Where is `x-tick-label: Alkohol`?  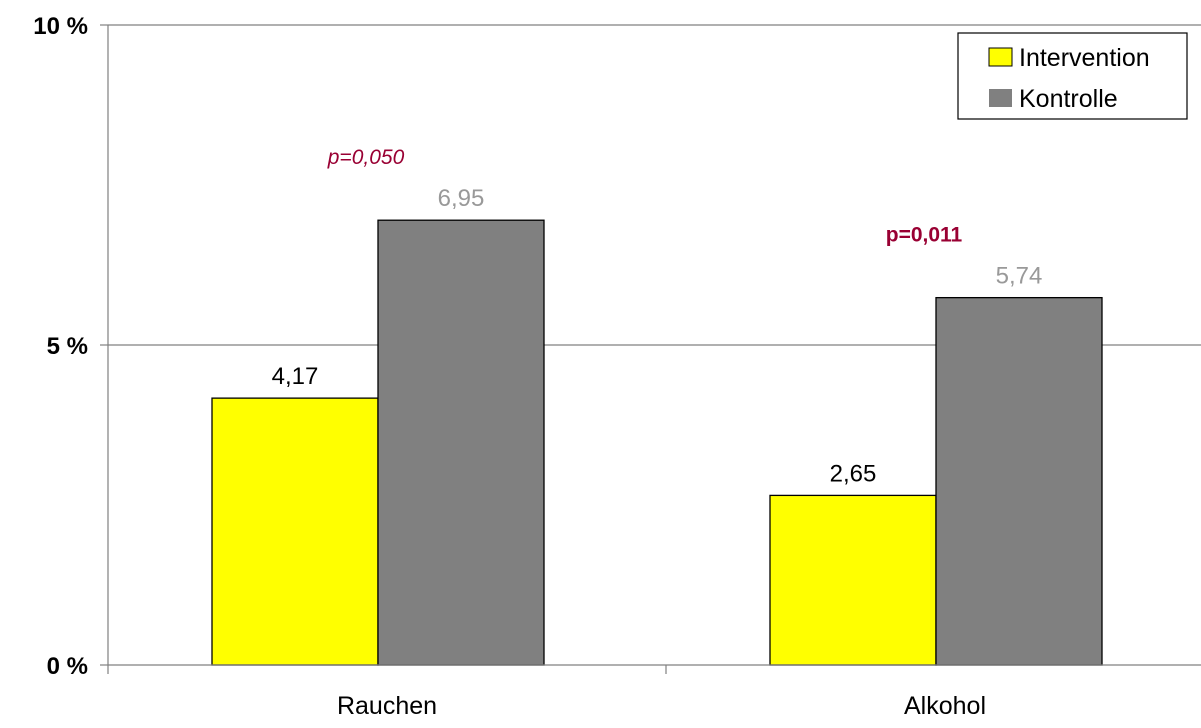
x-tick-label: Alkohol is located at coordinates (945, 706).